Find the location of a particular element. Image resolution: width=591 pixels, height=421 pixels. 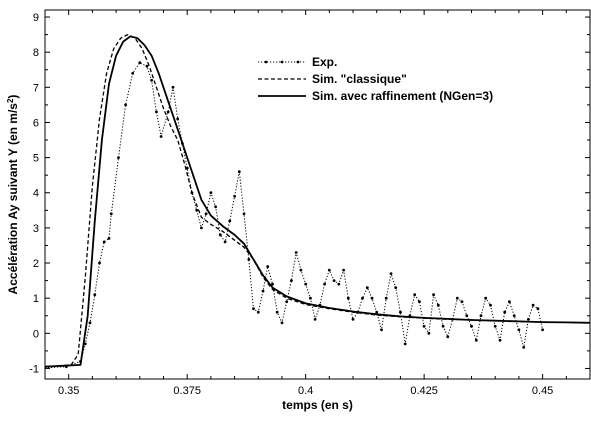

y-axis-title: Accélération Ay suivant Y (en m/s2) is located at coordinates (13, 195).